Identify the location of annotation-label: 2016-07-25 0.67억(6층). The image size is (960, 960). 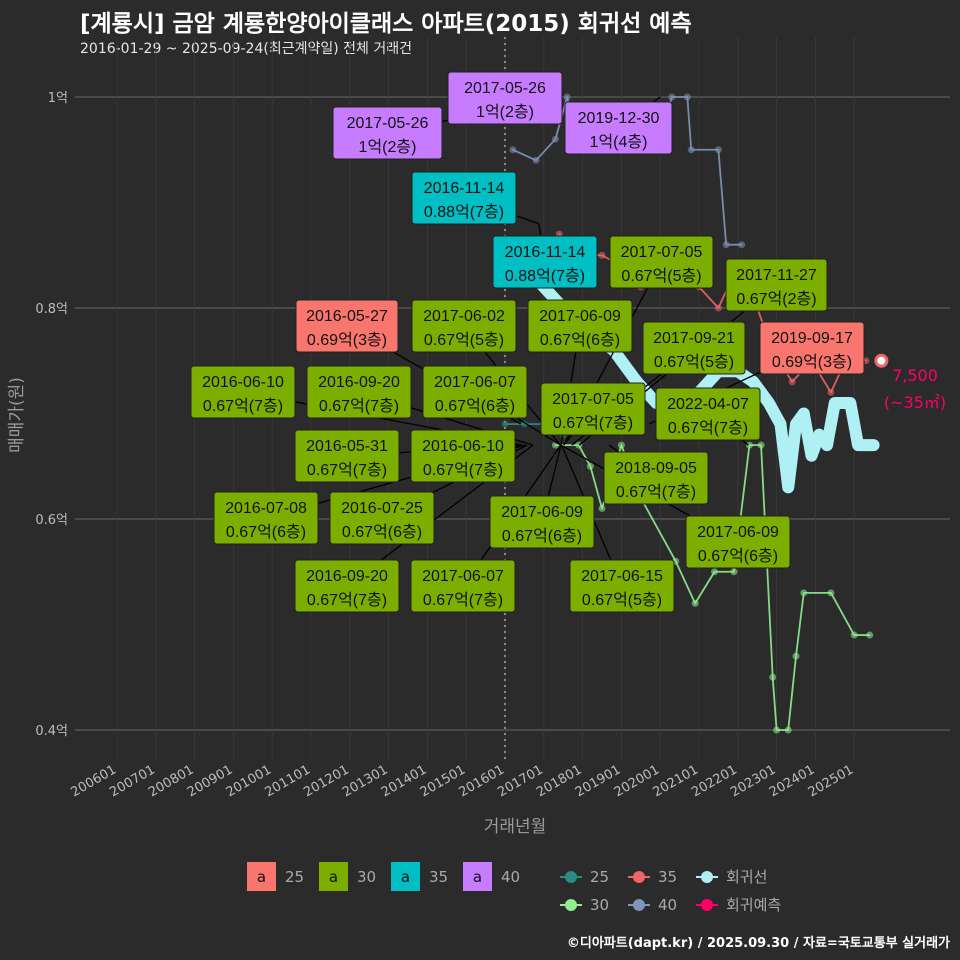
(382, 518).